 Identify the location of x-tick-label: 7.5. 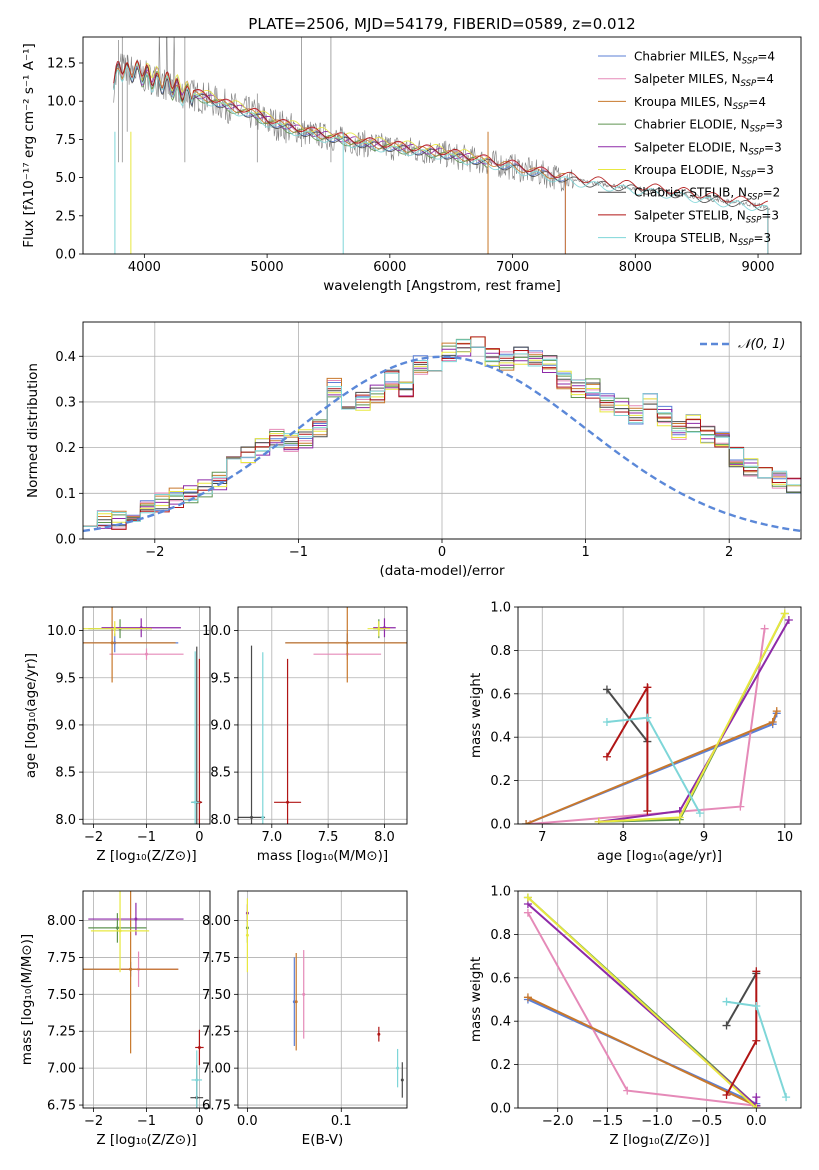
(328, 837).